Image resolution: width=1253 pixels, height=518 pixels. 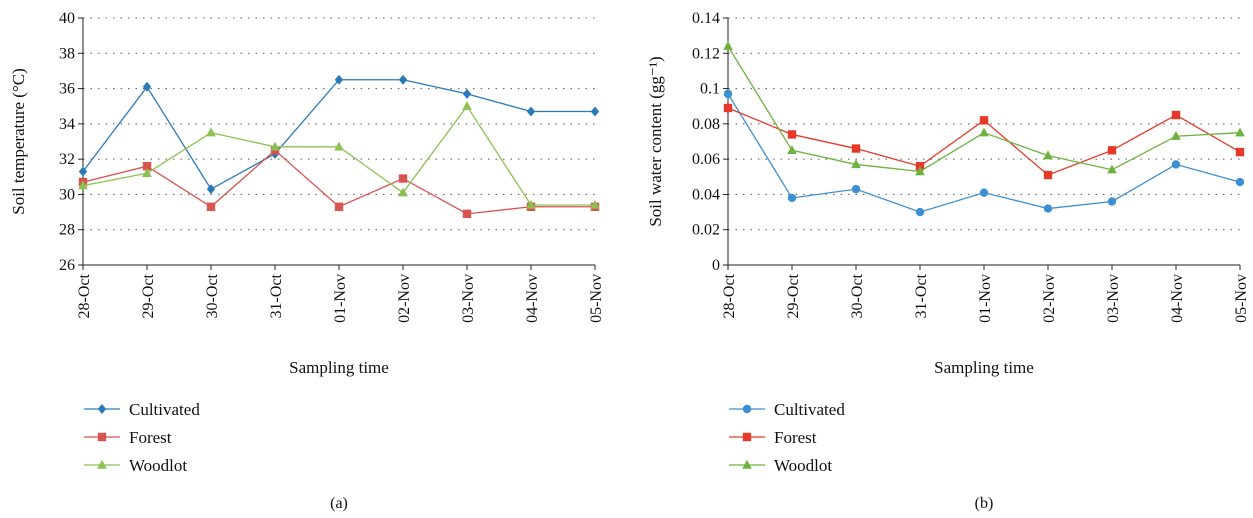 I want to click on y-tick-label: 32, so click(x=67, y=159).